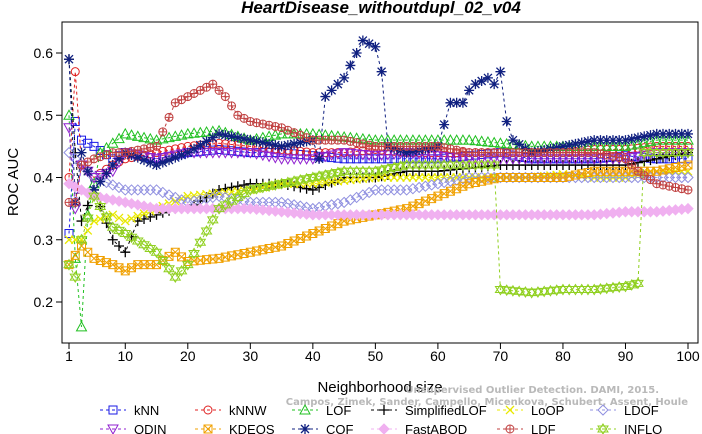 The image size is (702, 434). I want to click on legend-label: kNN, so click(146, 410).